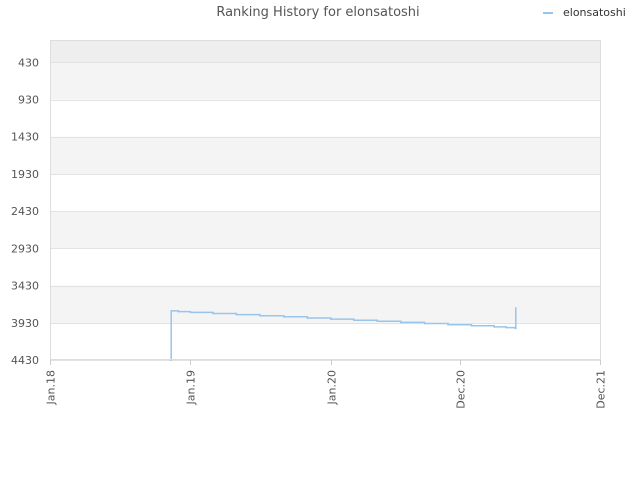 This screenshot has height=480, width=640. Describe the element at coordinates (25, 286) in the screenshot. I see `y-tick-label: 3430` at that location.